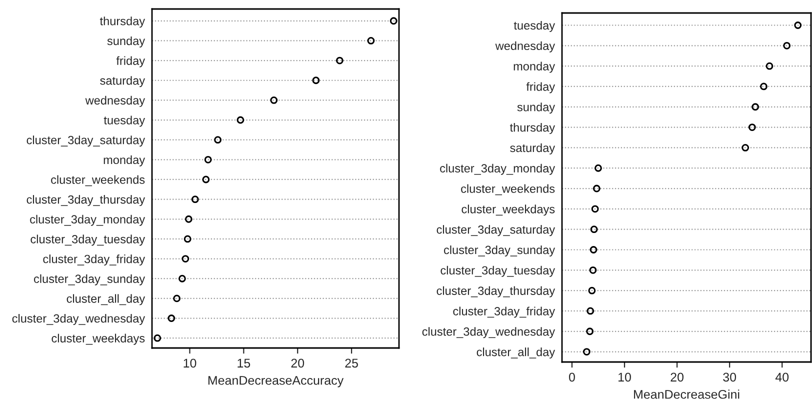  What do you see at coordinates (571, 377) in the screenshot?
I see `x-tick-label: 0` at bounding box center [571, 377].